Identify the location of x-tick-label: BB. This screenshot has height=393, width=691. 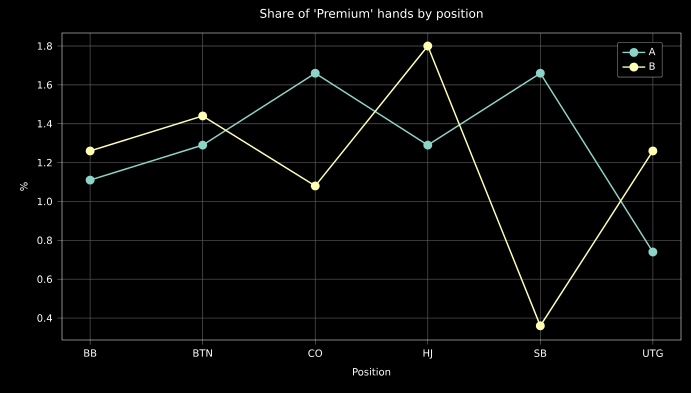
(90, 353).